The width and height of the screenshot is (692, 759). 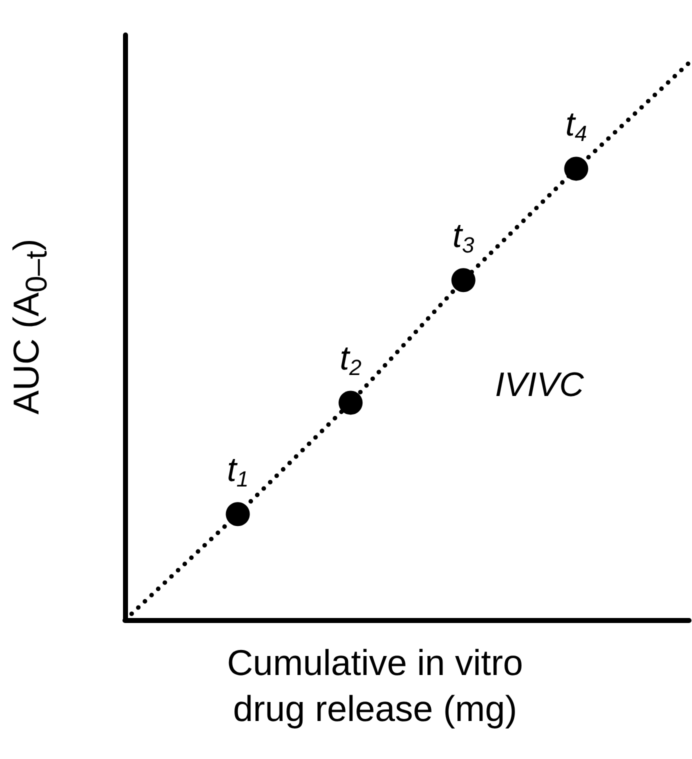 I want to click on annotation: IVIVC, so click(x=539, y=385).